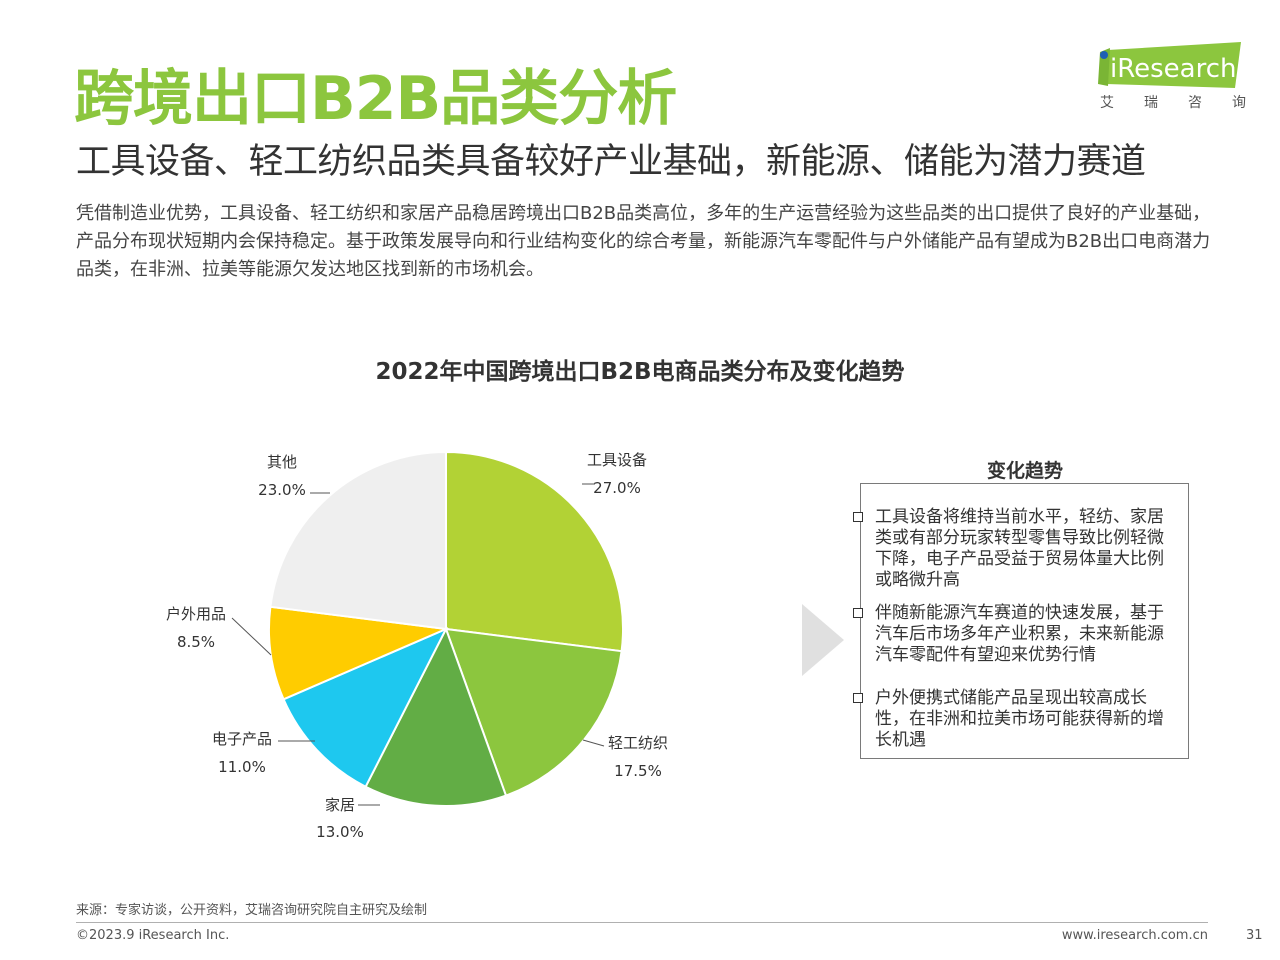 The height and width of the screenshot is (960, 1280). Describe the element at coordinates (642, 922) in the screenshot. I see `footer-divider` at that location.